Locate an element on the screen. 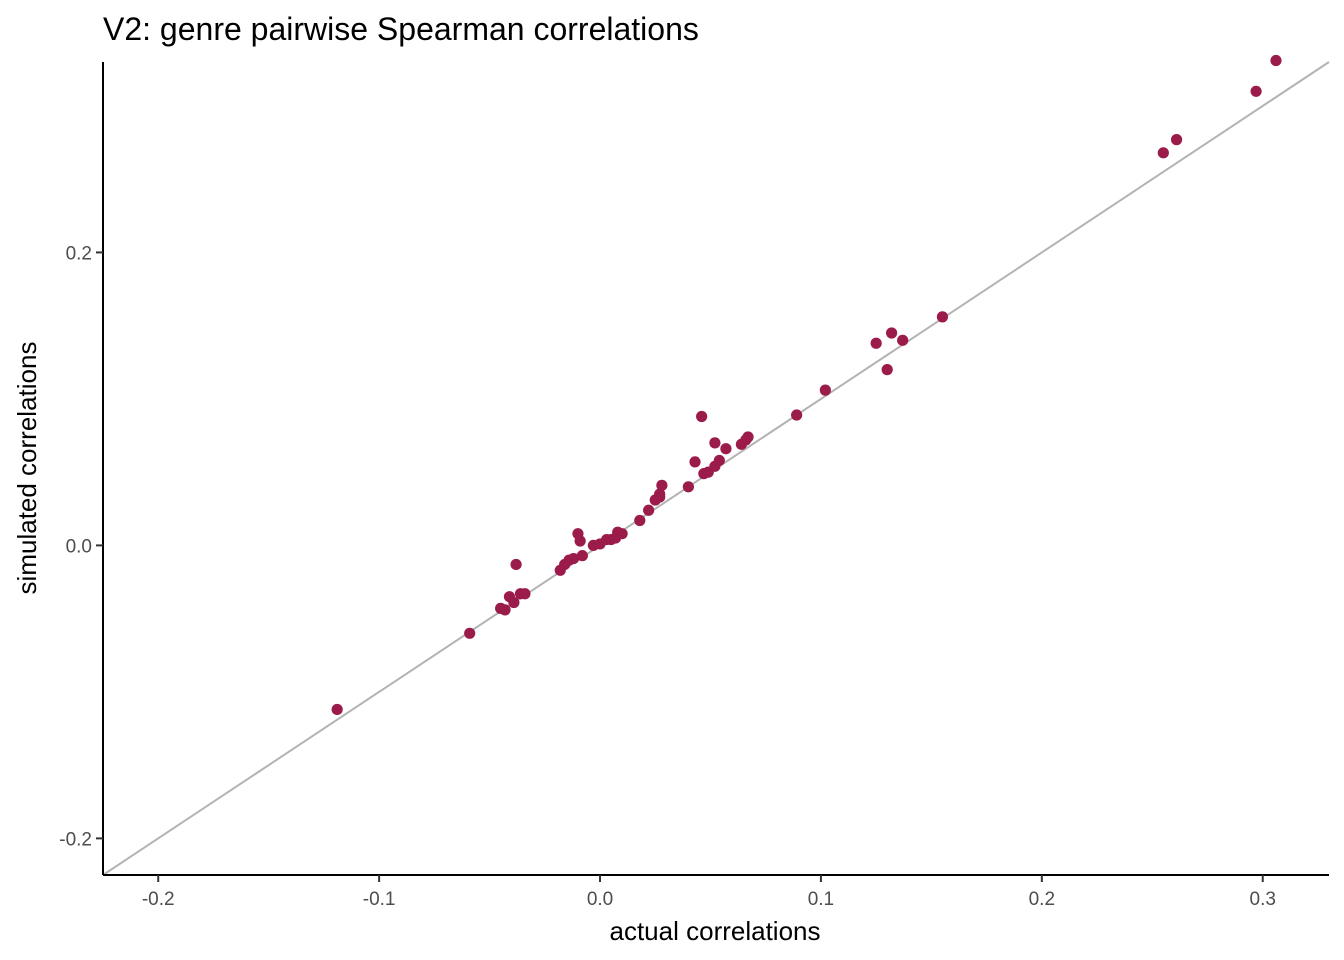  x-tick-label: 0.3 is located at coordinates (1263, 899).